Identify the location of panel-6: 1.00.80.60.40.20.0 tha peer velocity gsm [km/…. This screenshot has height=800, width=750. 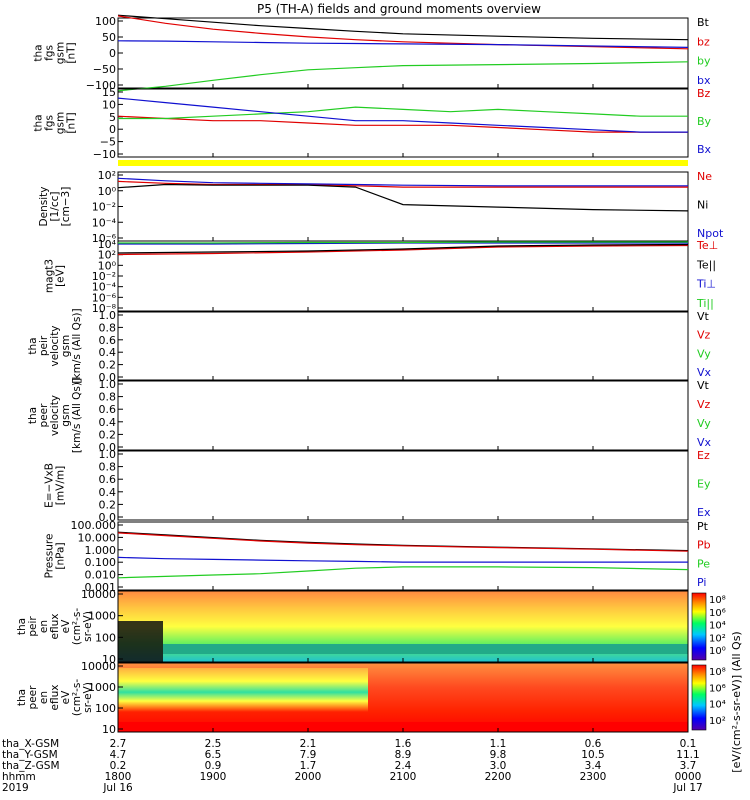
(369, 416).